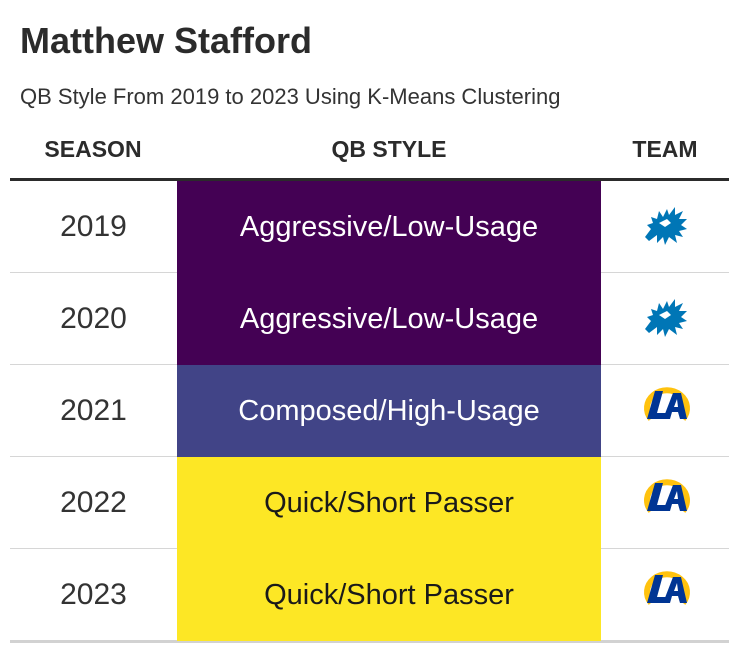  I want to click on table-row: 2019 Aggressive/Low-Usage, so click(369, 227).